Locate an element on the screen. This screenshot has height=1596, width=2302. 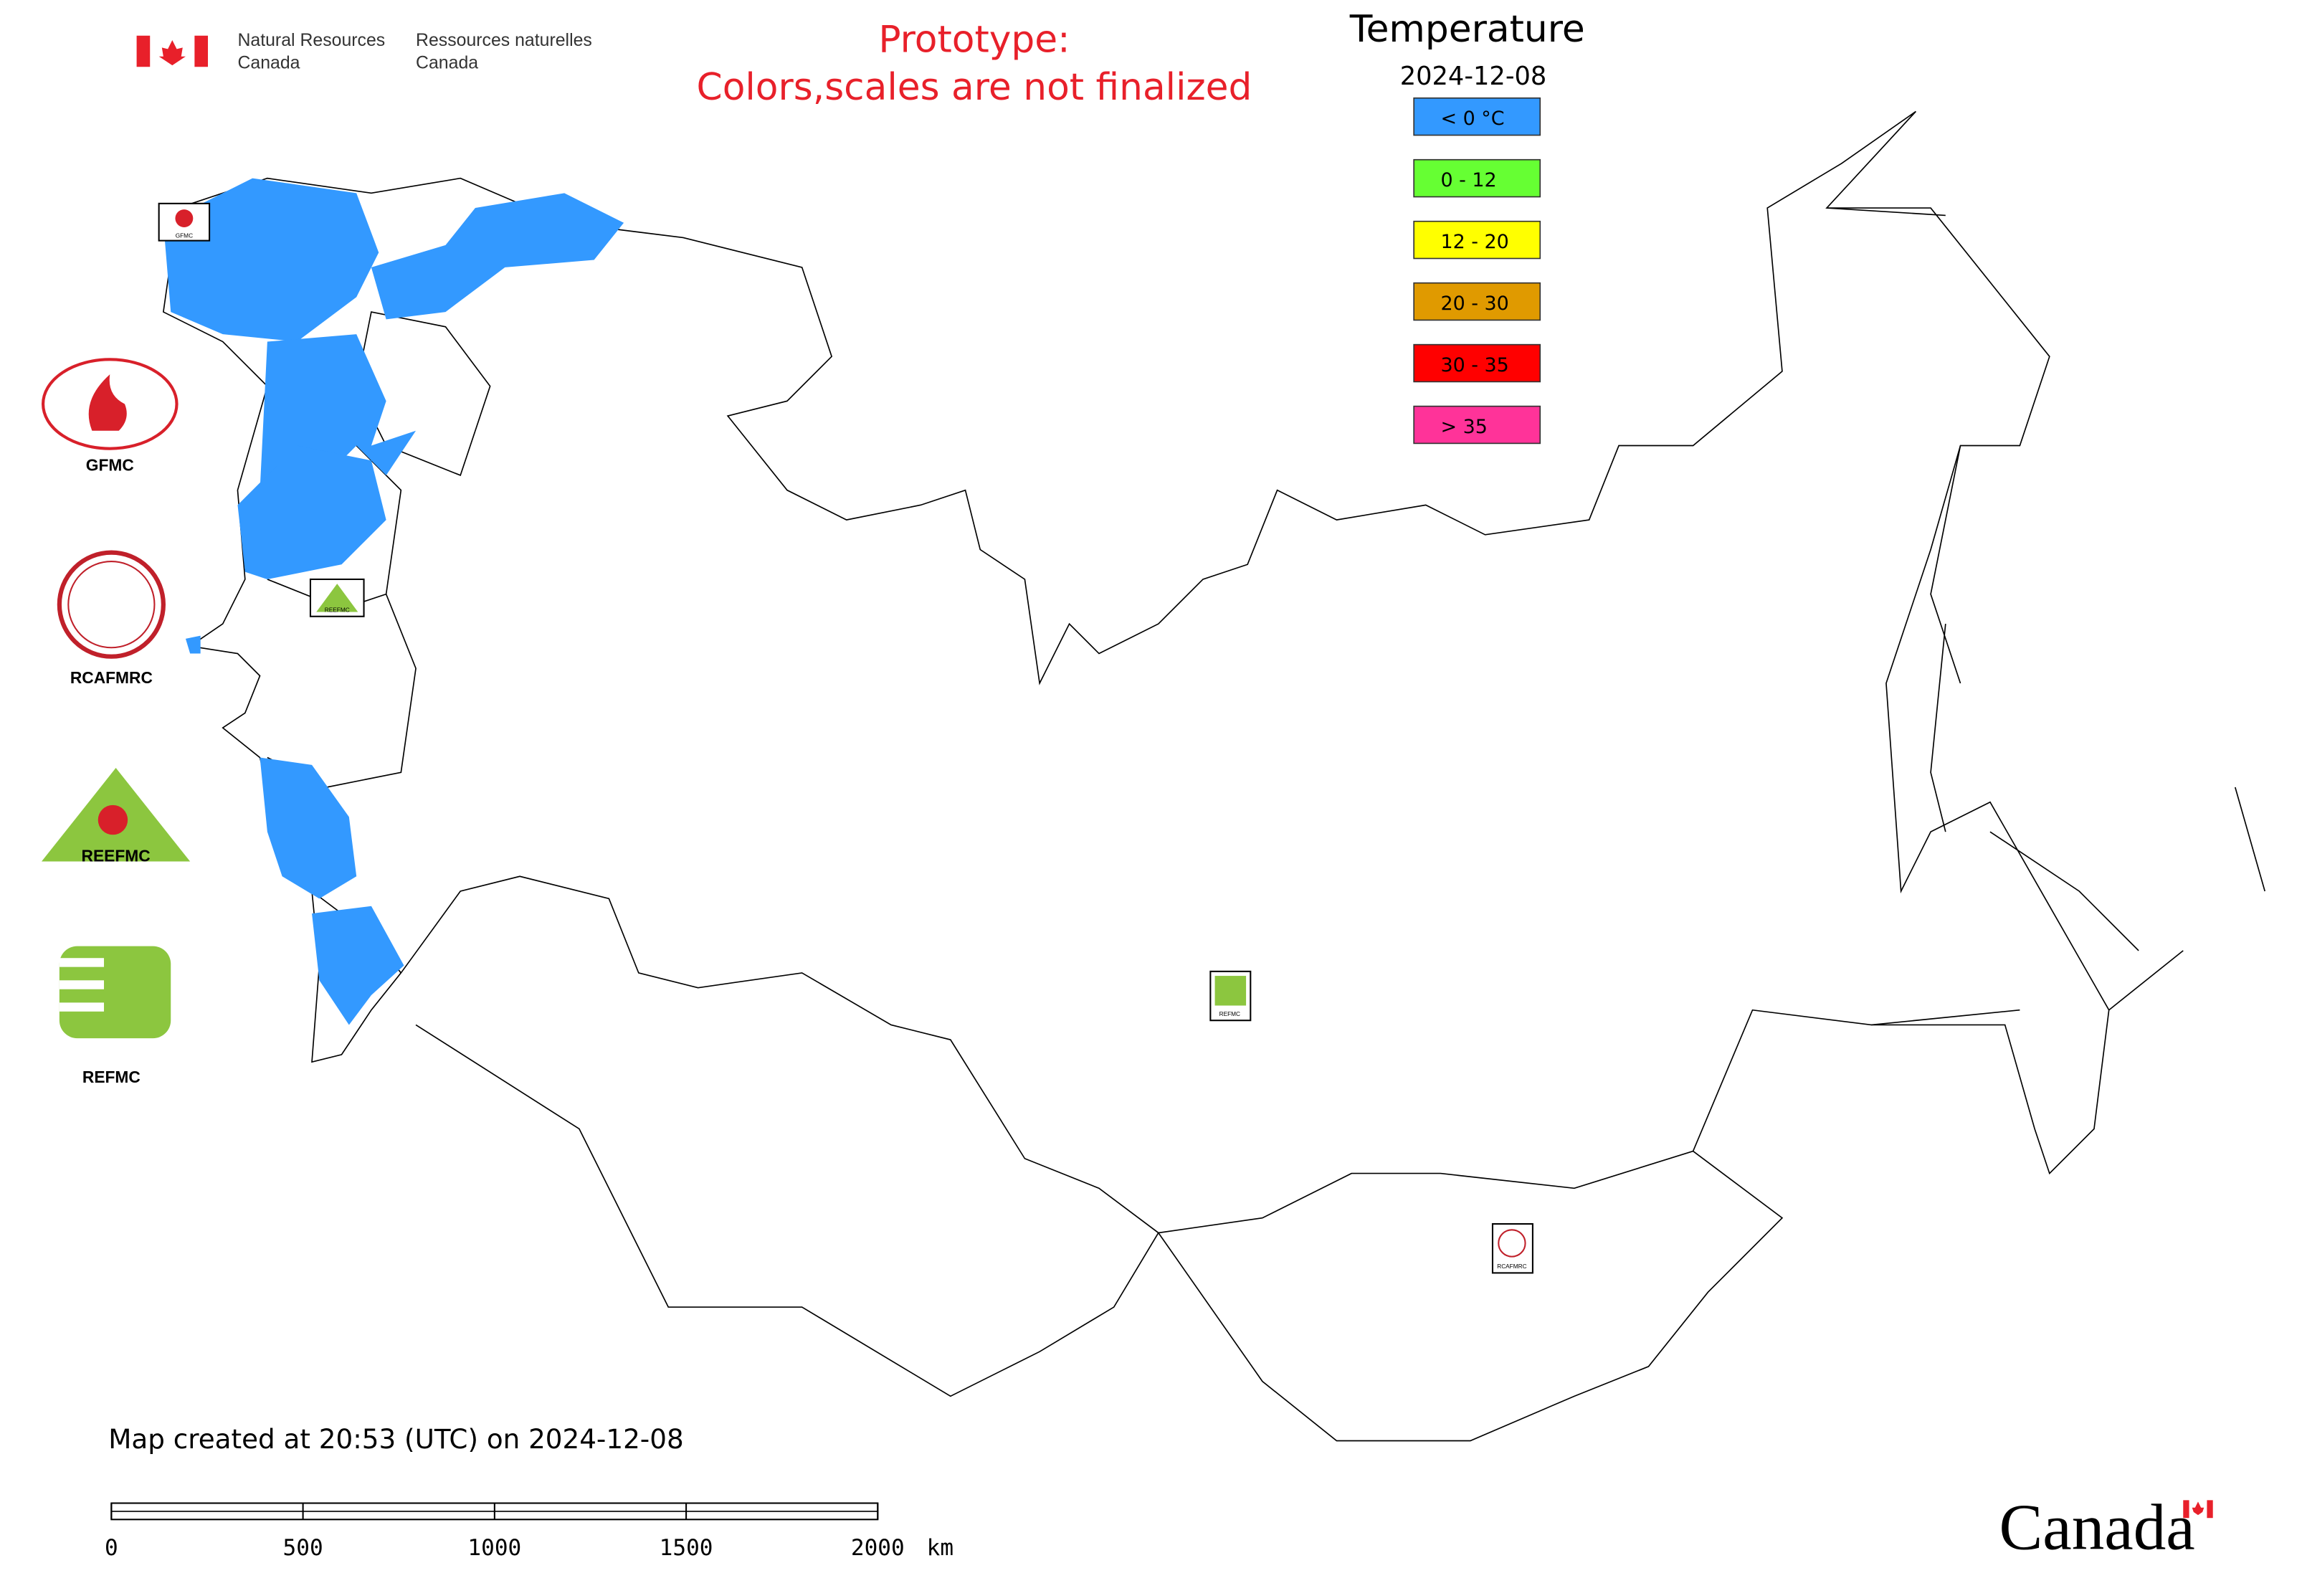
legend-label: > 35 is located at coordinates (1463, 427).